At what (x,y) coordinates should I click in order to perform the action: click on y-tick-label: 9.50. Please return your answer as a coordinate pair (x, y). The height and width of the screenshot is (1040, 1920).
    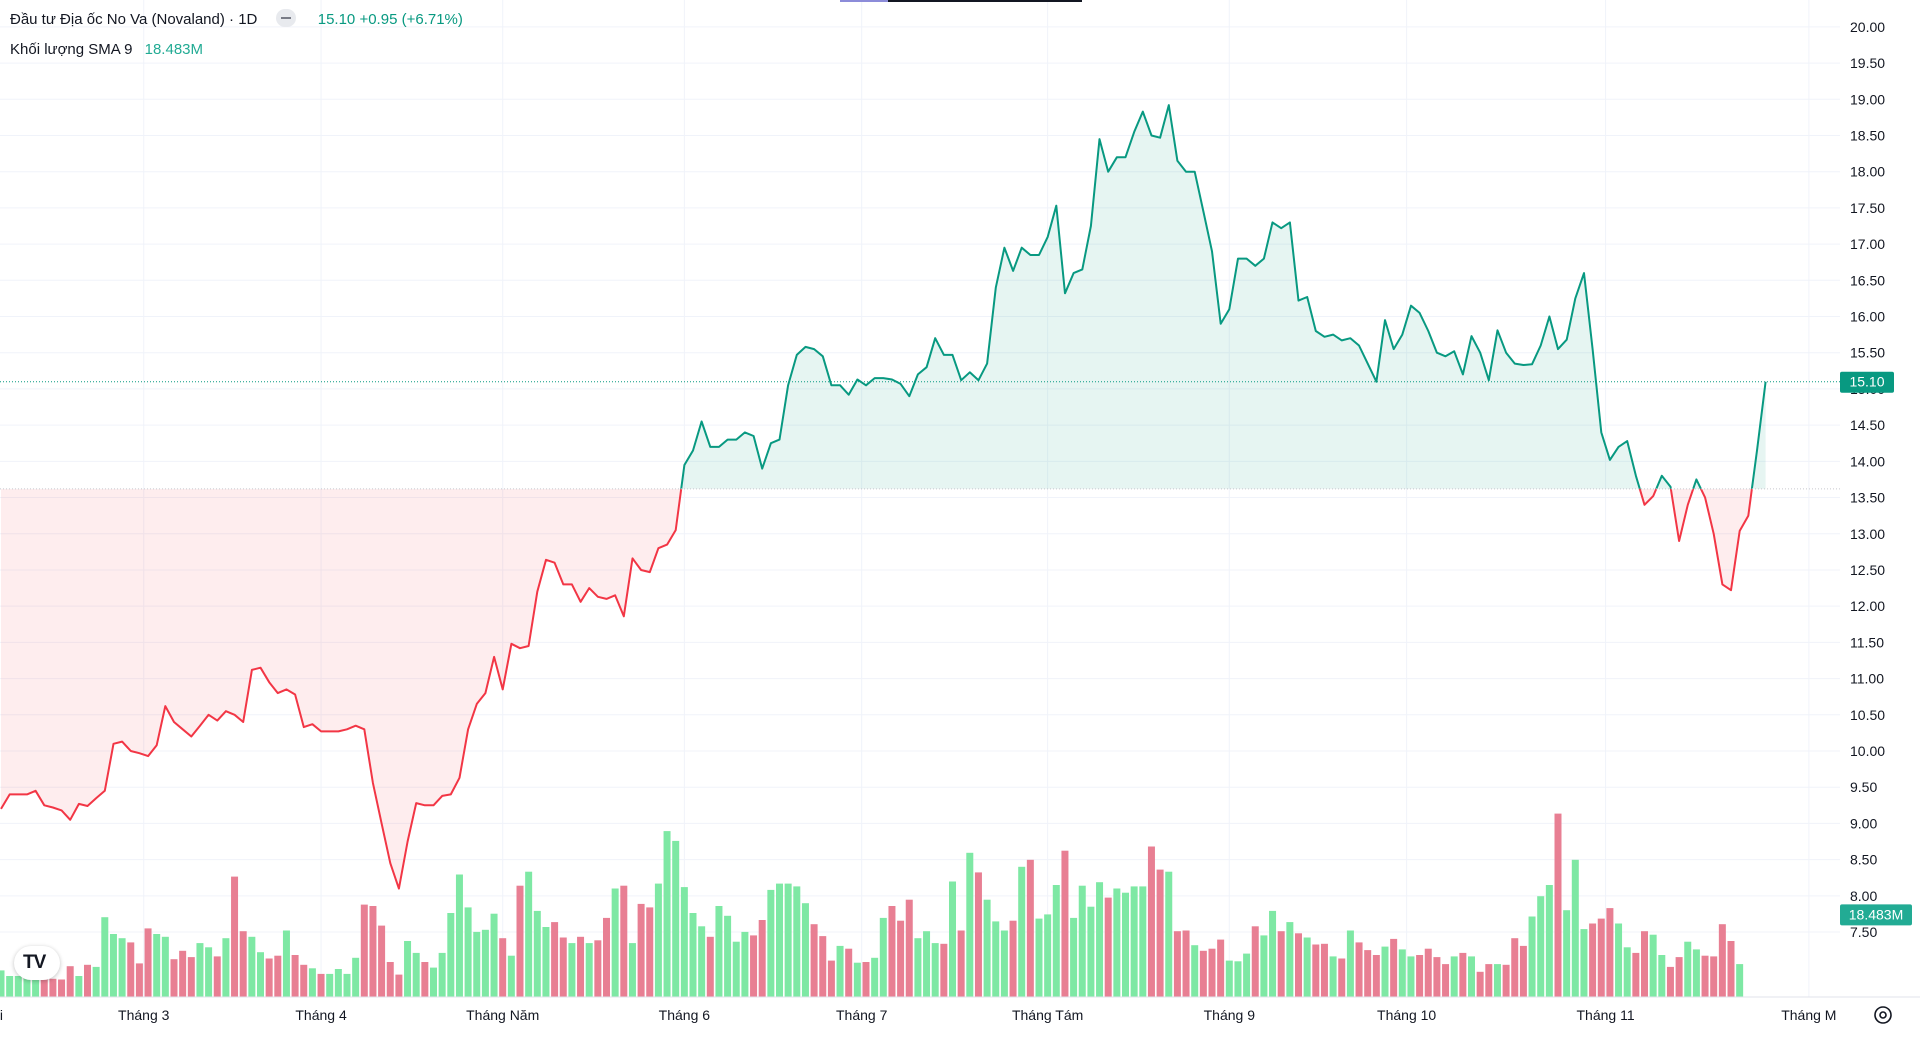
    Looking at the image, I should click on (1863, 787).